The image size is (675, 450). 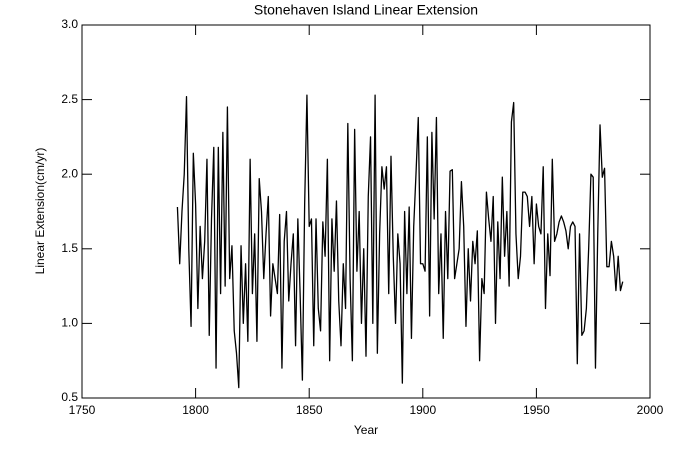 What do you see at coordinates (82, 410) in the screenshot?
I see `x-tick-label: 1750` at bounding box center [82, 410].